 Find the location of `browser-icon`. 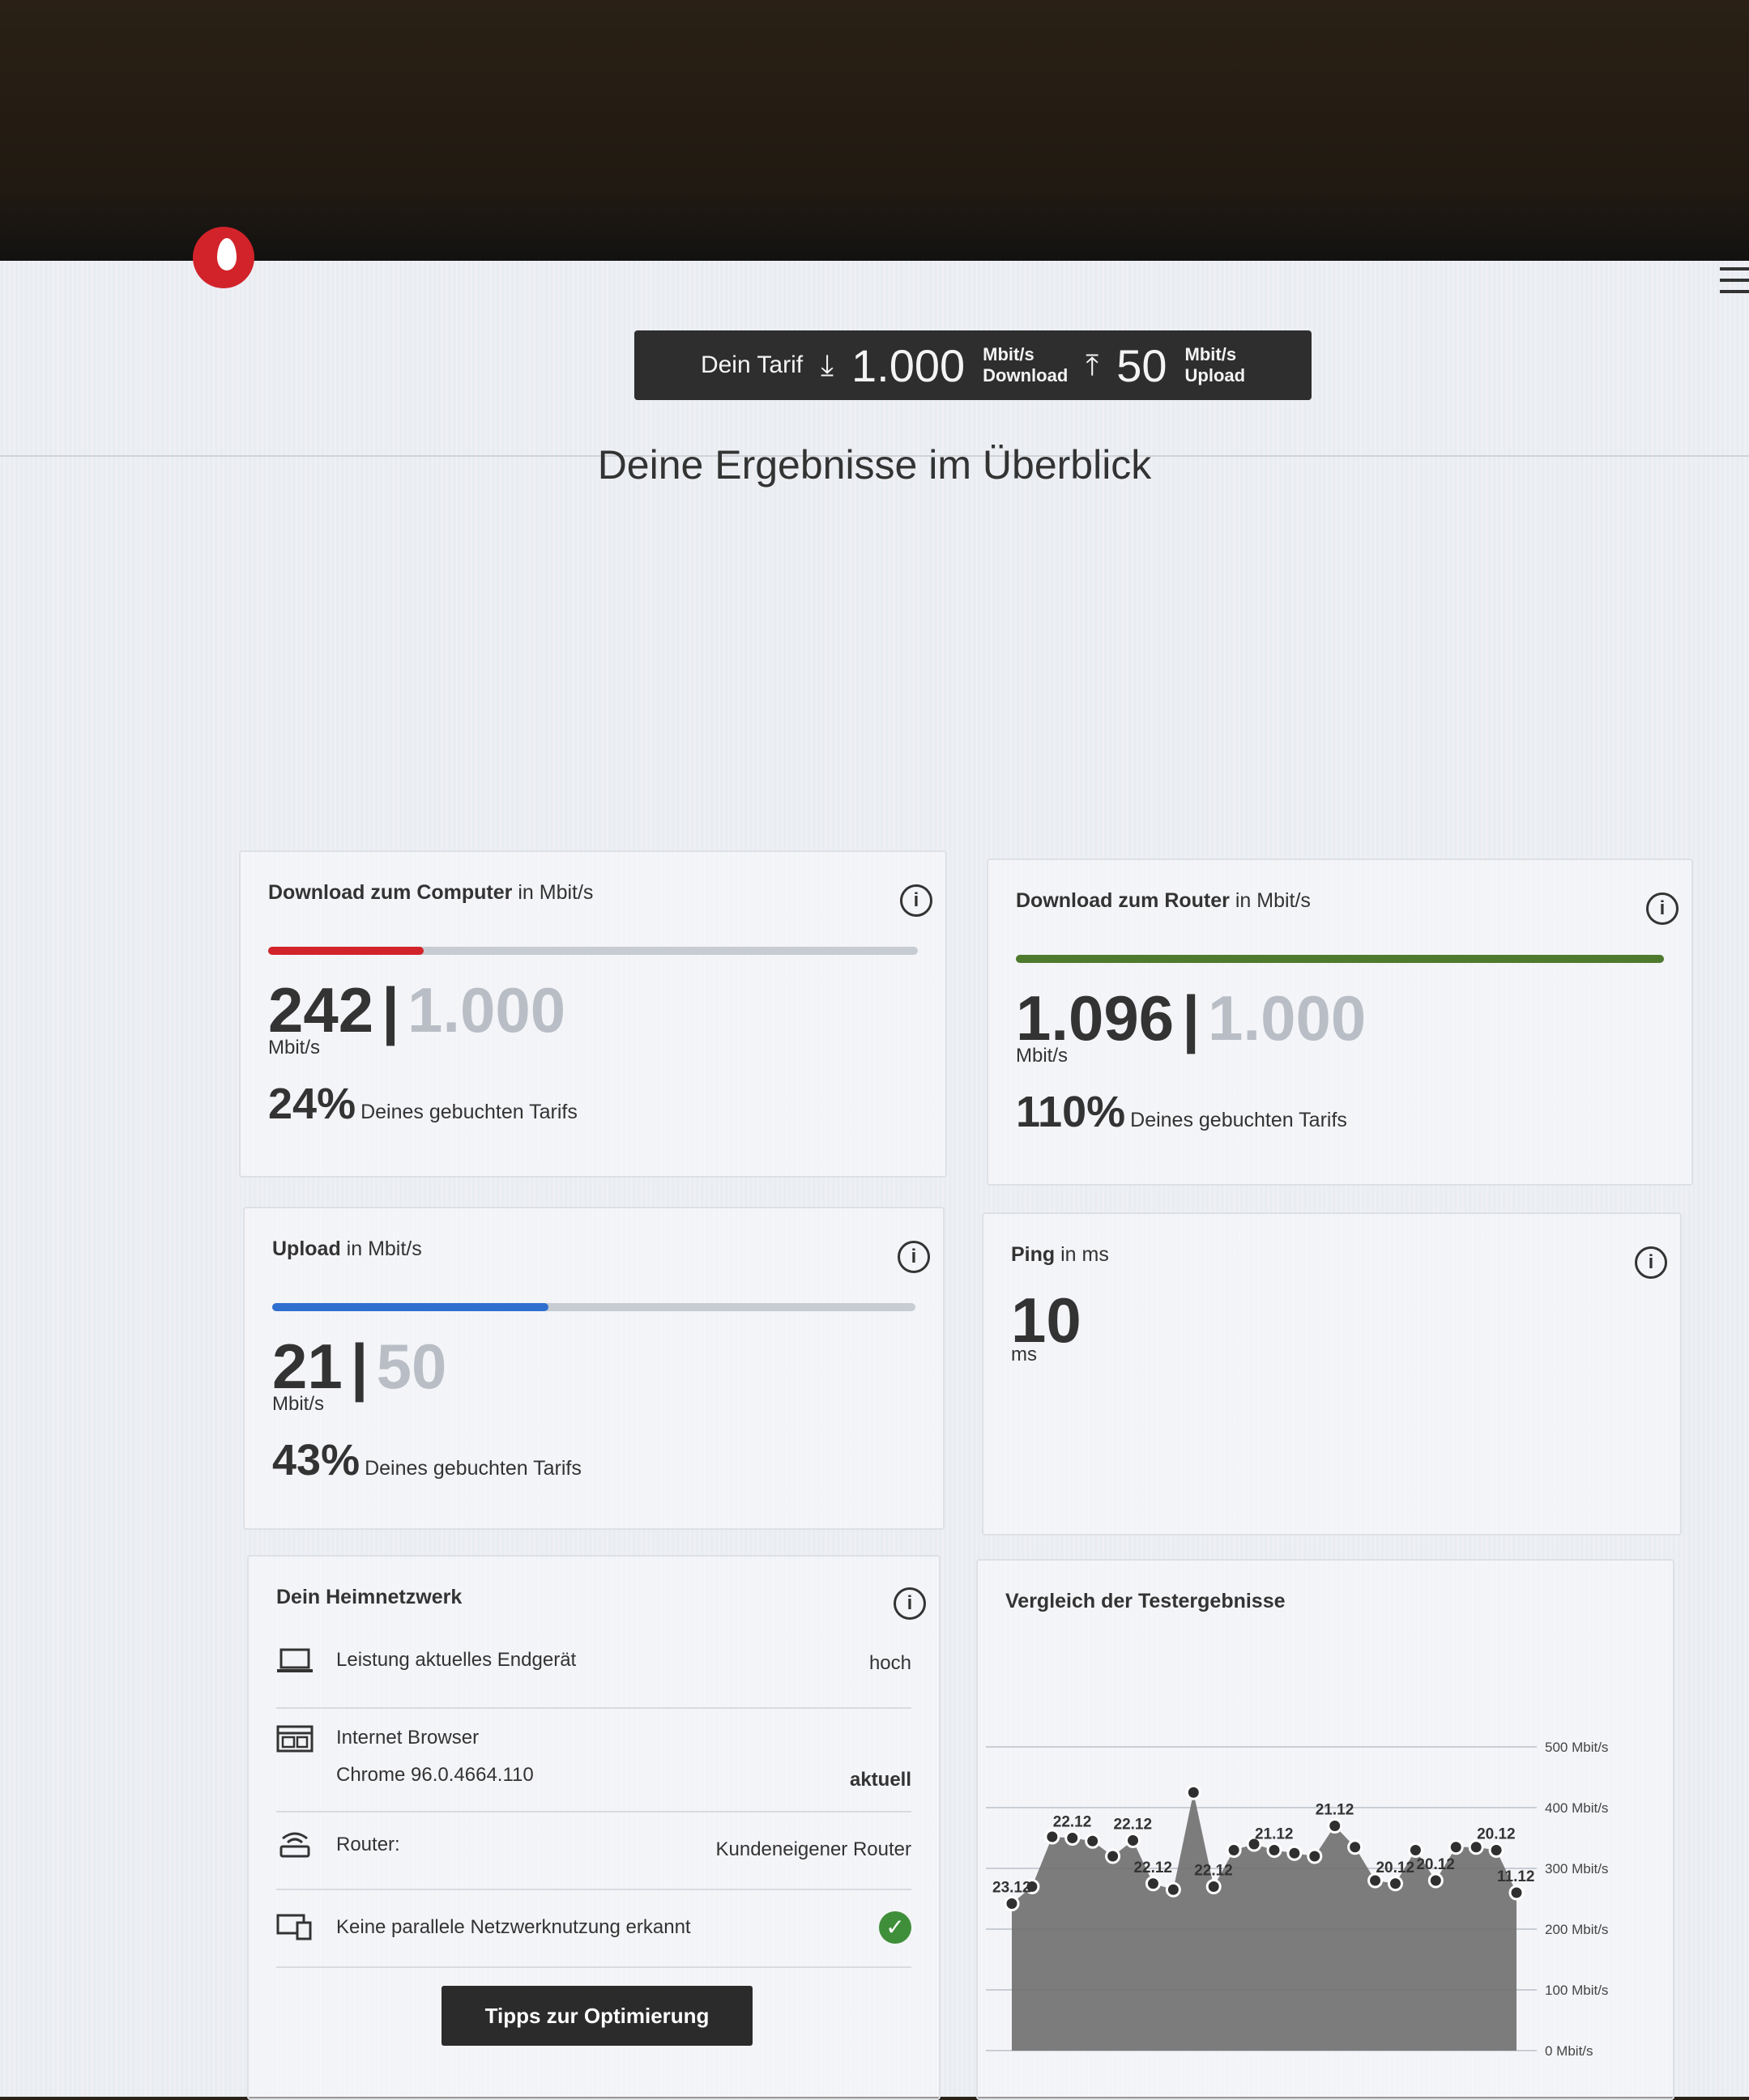

browser-icon is located at coordinates (295, 1739).